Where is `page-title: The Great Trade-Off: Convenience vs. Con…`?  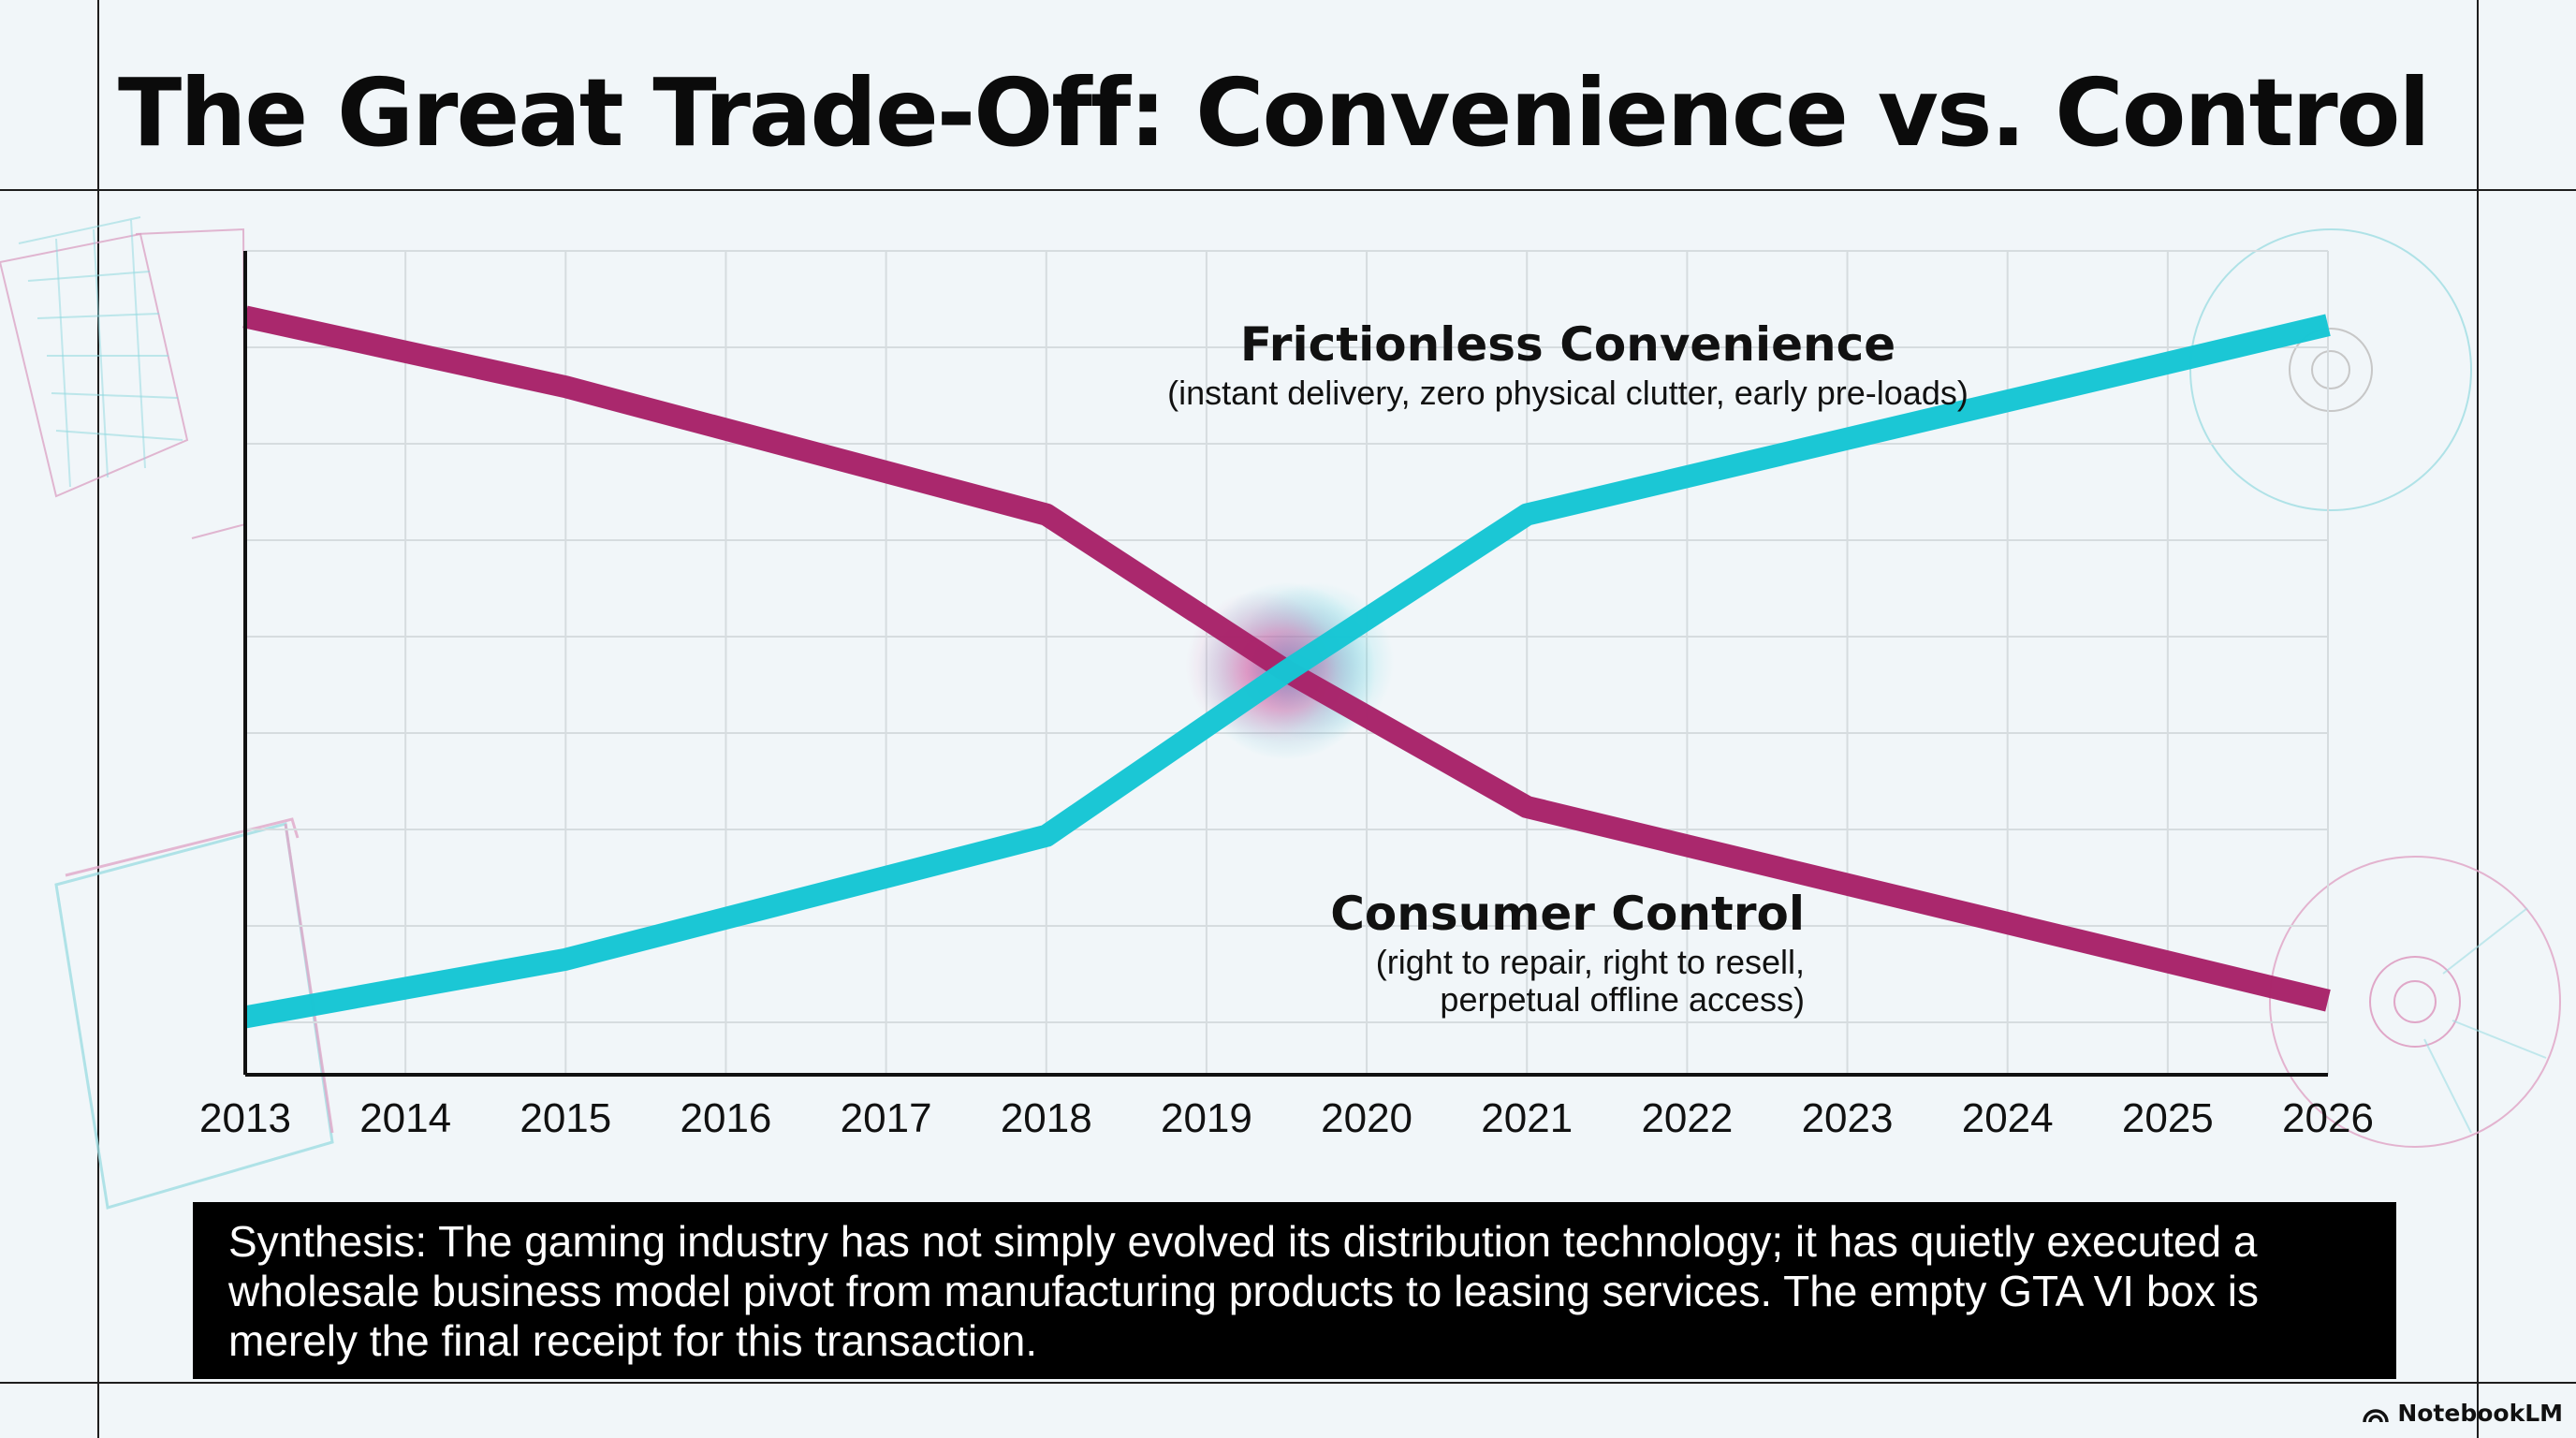 page-title: The Great Trade-Off: Convenience vs. Con… is located at coordinates (1274, 113).